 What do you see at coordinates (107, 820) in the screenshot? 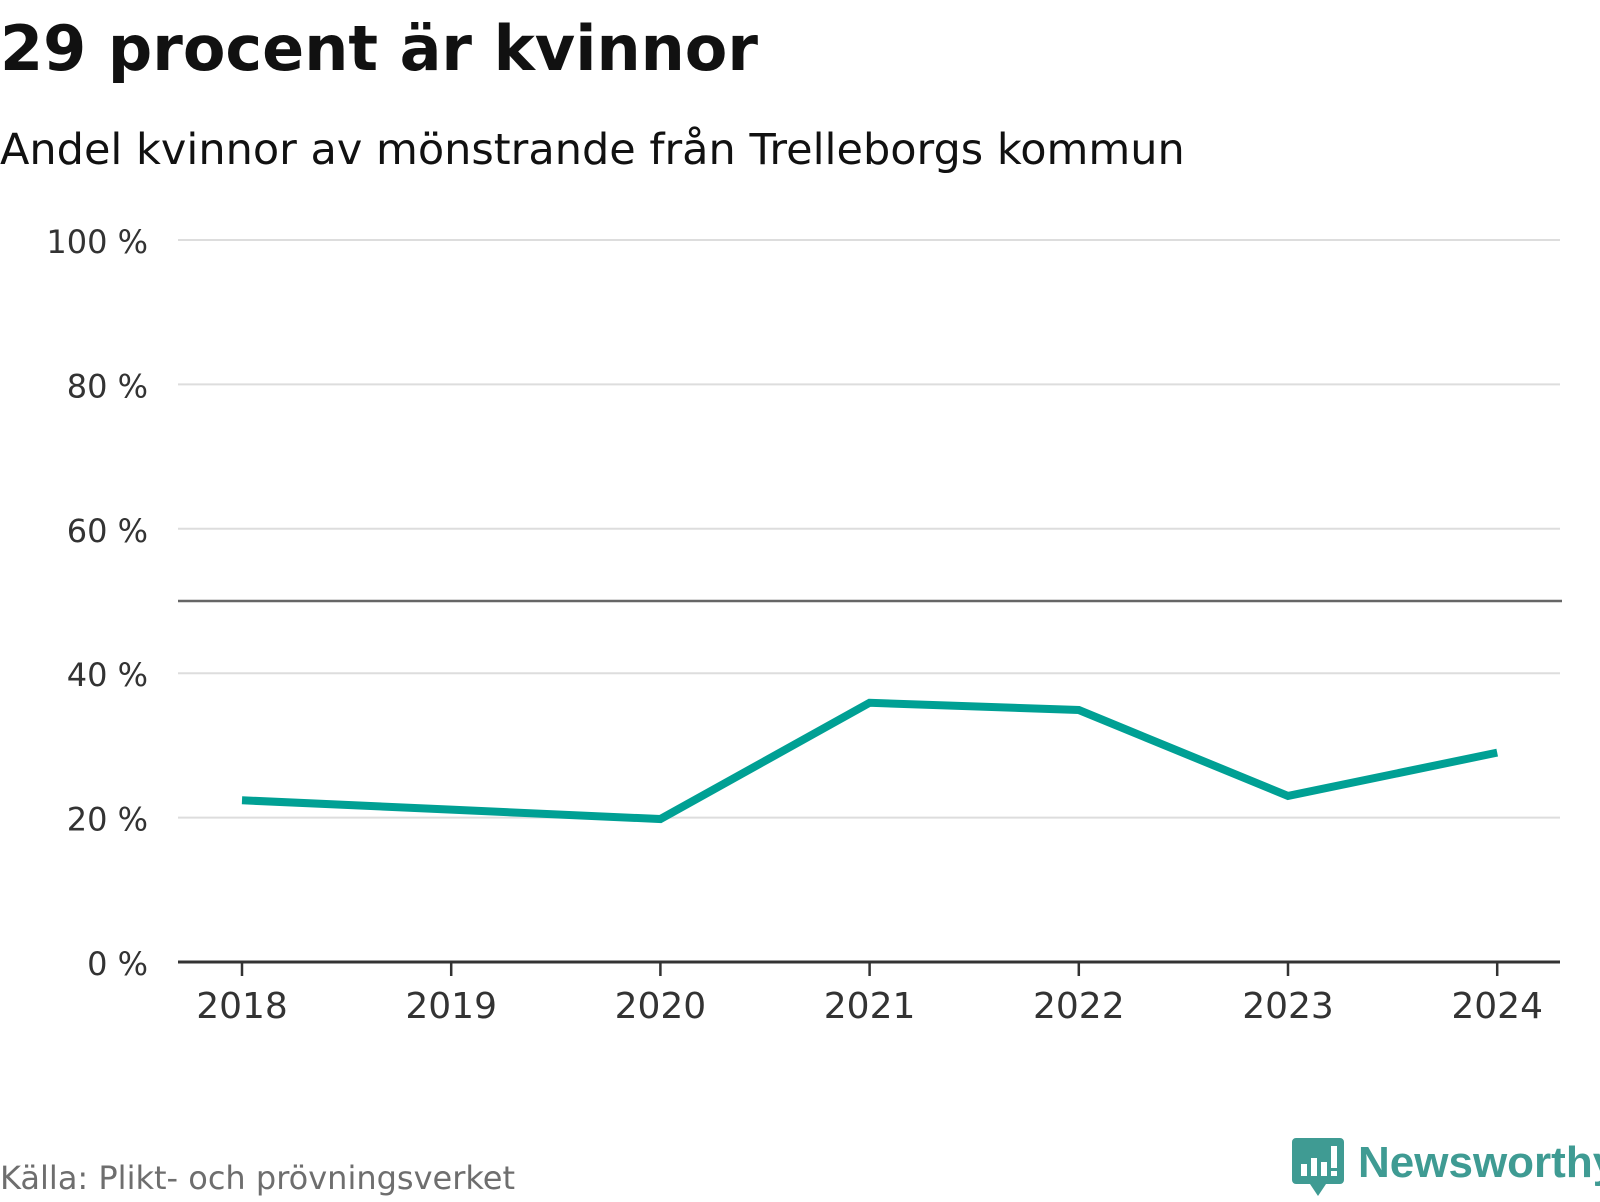
I see `y-tick-label: 20 %` at bounding box center [107, 820].